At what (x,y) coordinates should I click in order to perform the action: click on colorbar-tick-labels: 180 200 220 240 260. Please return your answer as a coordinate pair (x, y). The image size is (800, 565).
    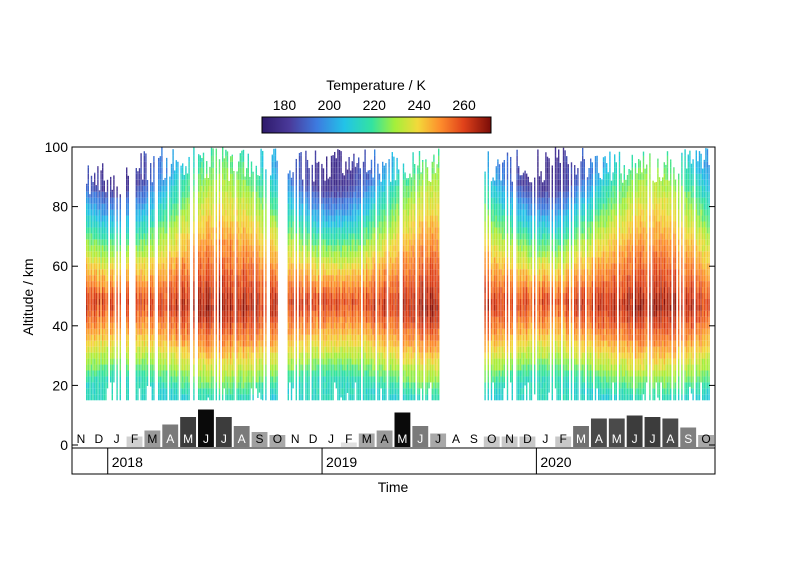
    Looking at the image, I should click on (374, 109).